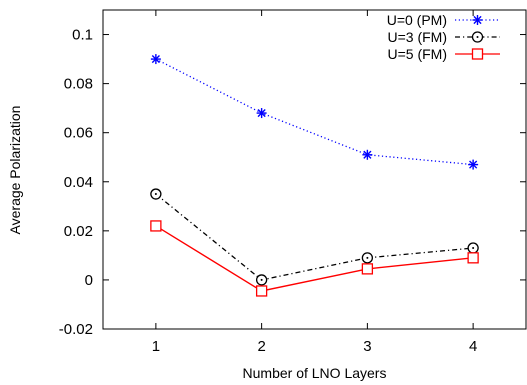 This screenshot has width=527, height=385. I want to click on x-tick-label: 1, so click(156, 346).